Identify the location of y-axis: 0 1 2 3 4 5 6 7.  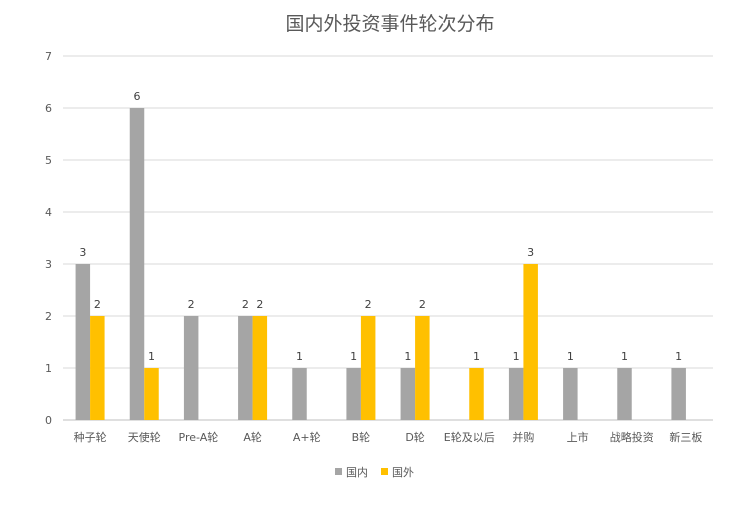
(48, 238).